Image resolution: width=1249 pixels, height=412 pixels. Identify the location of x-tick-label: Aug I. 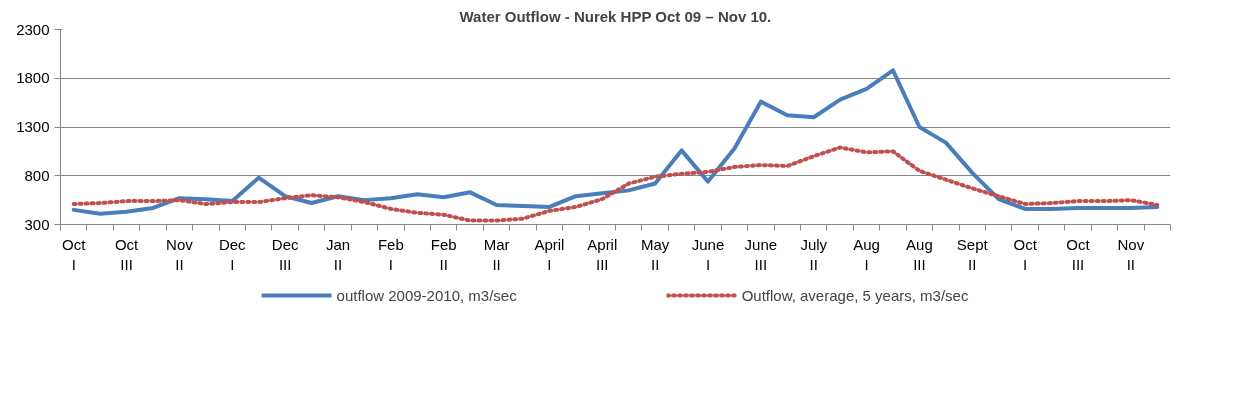
(866, 254).